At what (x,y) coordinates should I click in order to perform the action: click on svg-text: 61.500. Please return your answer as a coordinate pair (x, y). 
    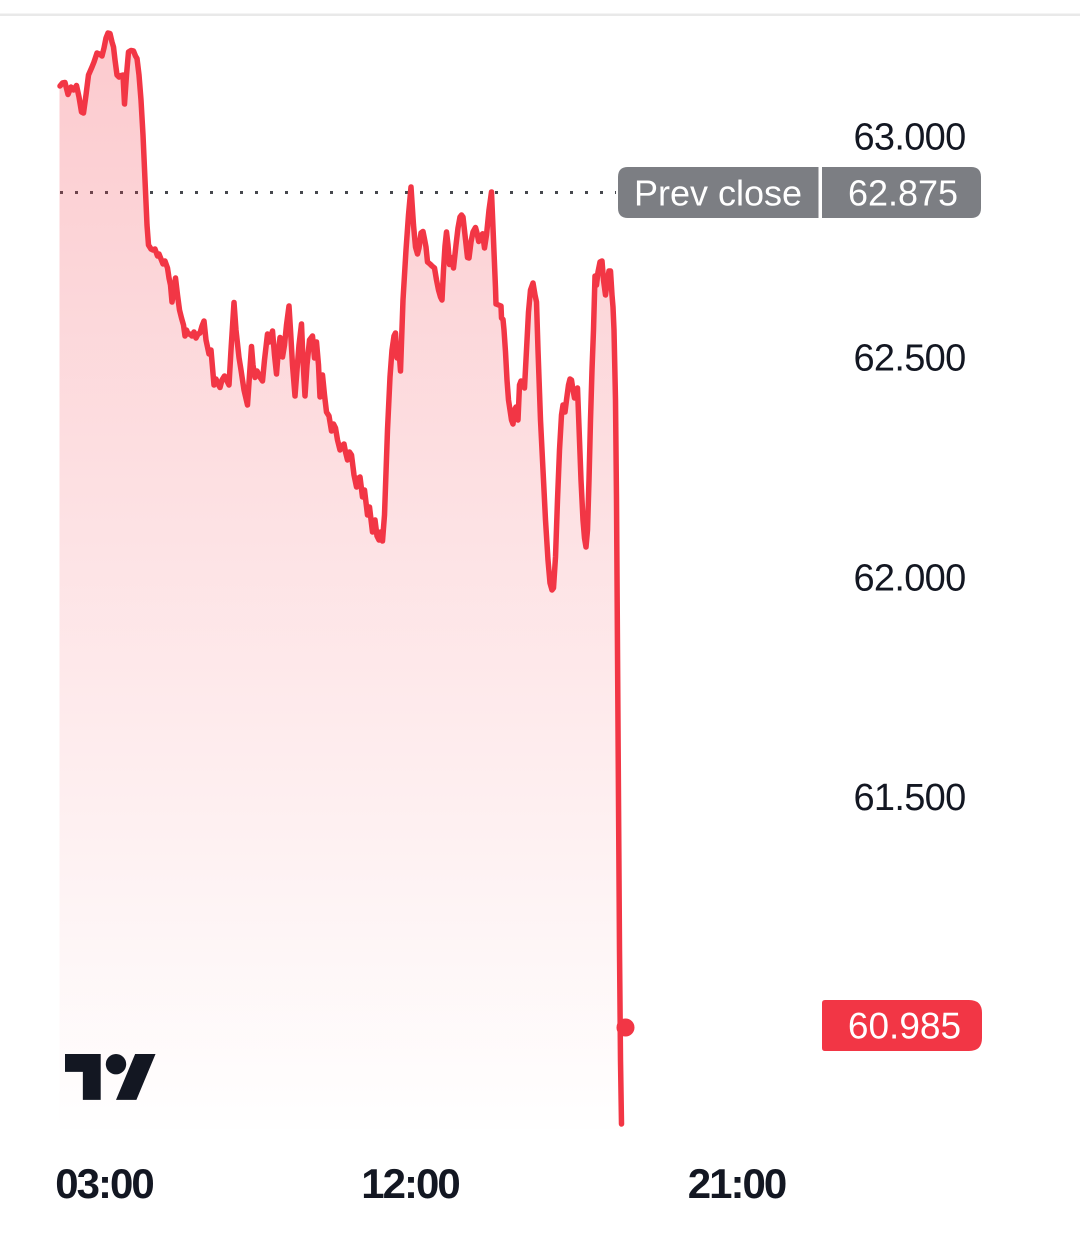
    Looking at the image, I should click on (910, 798).